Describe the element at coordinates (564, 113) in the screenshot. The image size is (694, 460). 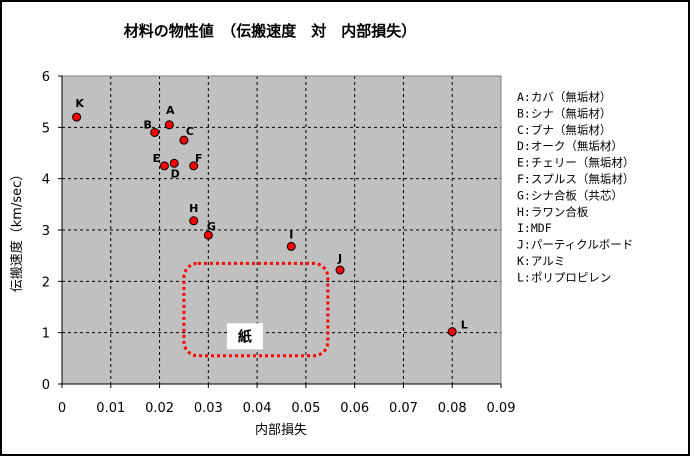
I see `legend-item: B:シナ（無垢材）` at that location.